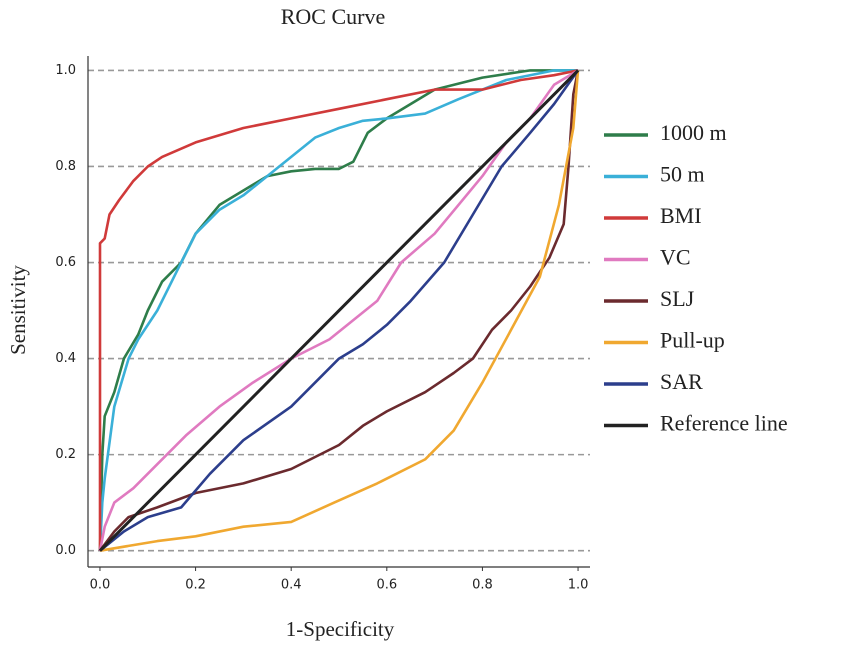 The height and width of the screenshot is (652, 851). I want to click on y-tick-label: 0.0, so click(65, 550).